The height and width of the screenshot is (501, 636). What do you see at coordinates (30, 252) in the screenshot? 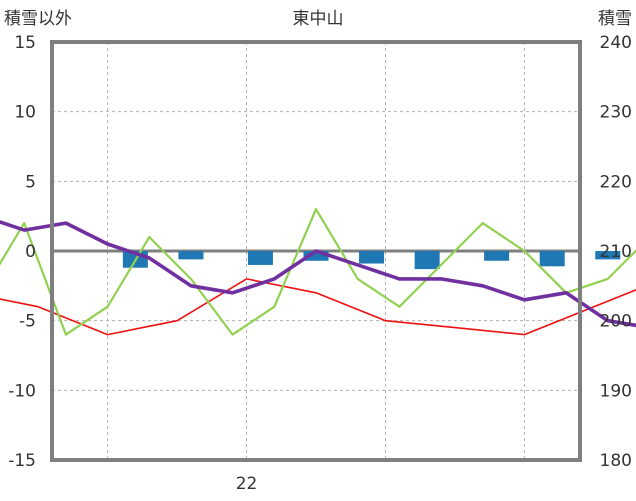
I see `left-tick-label: 0` at bounding box center [30, 252].